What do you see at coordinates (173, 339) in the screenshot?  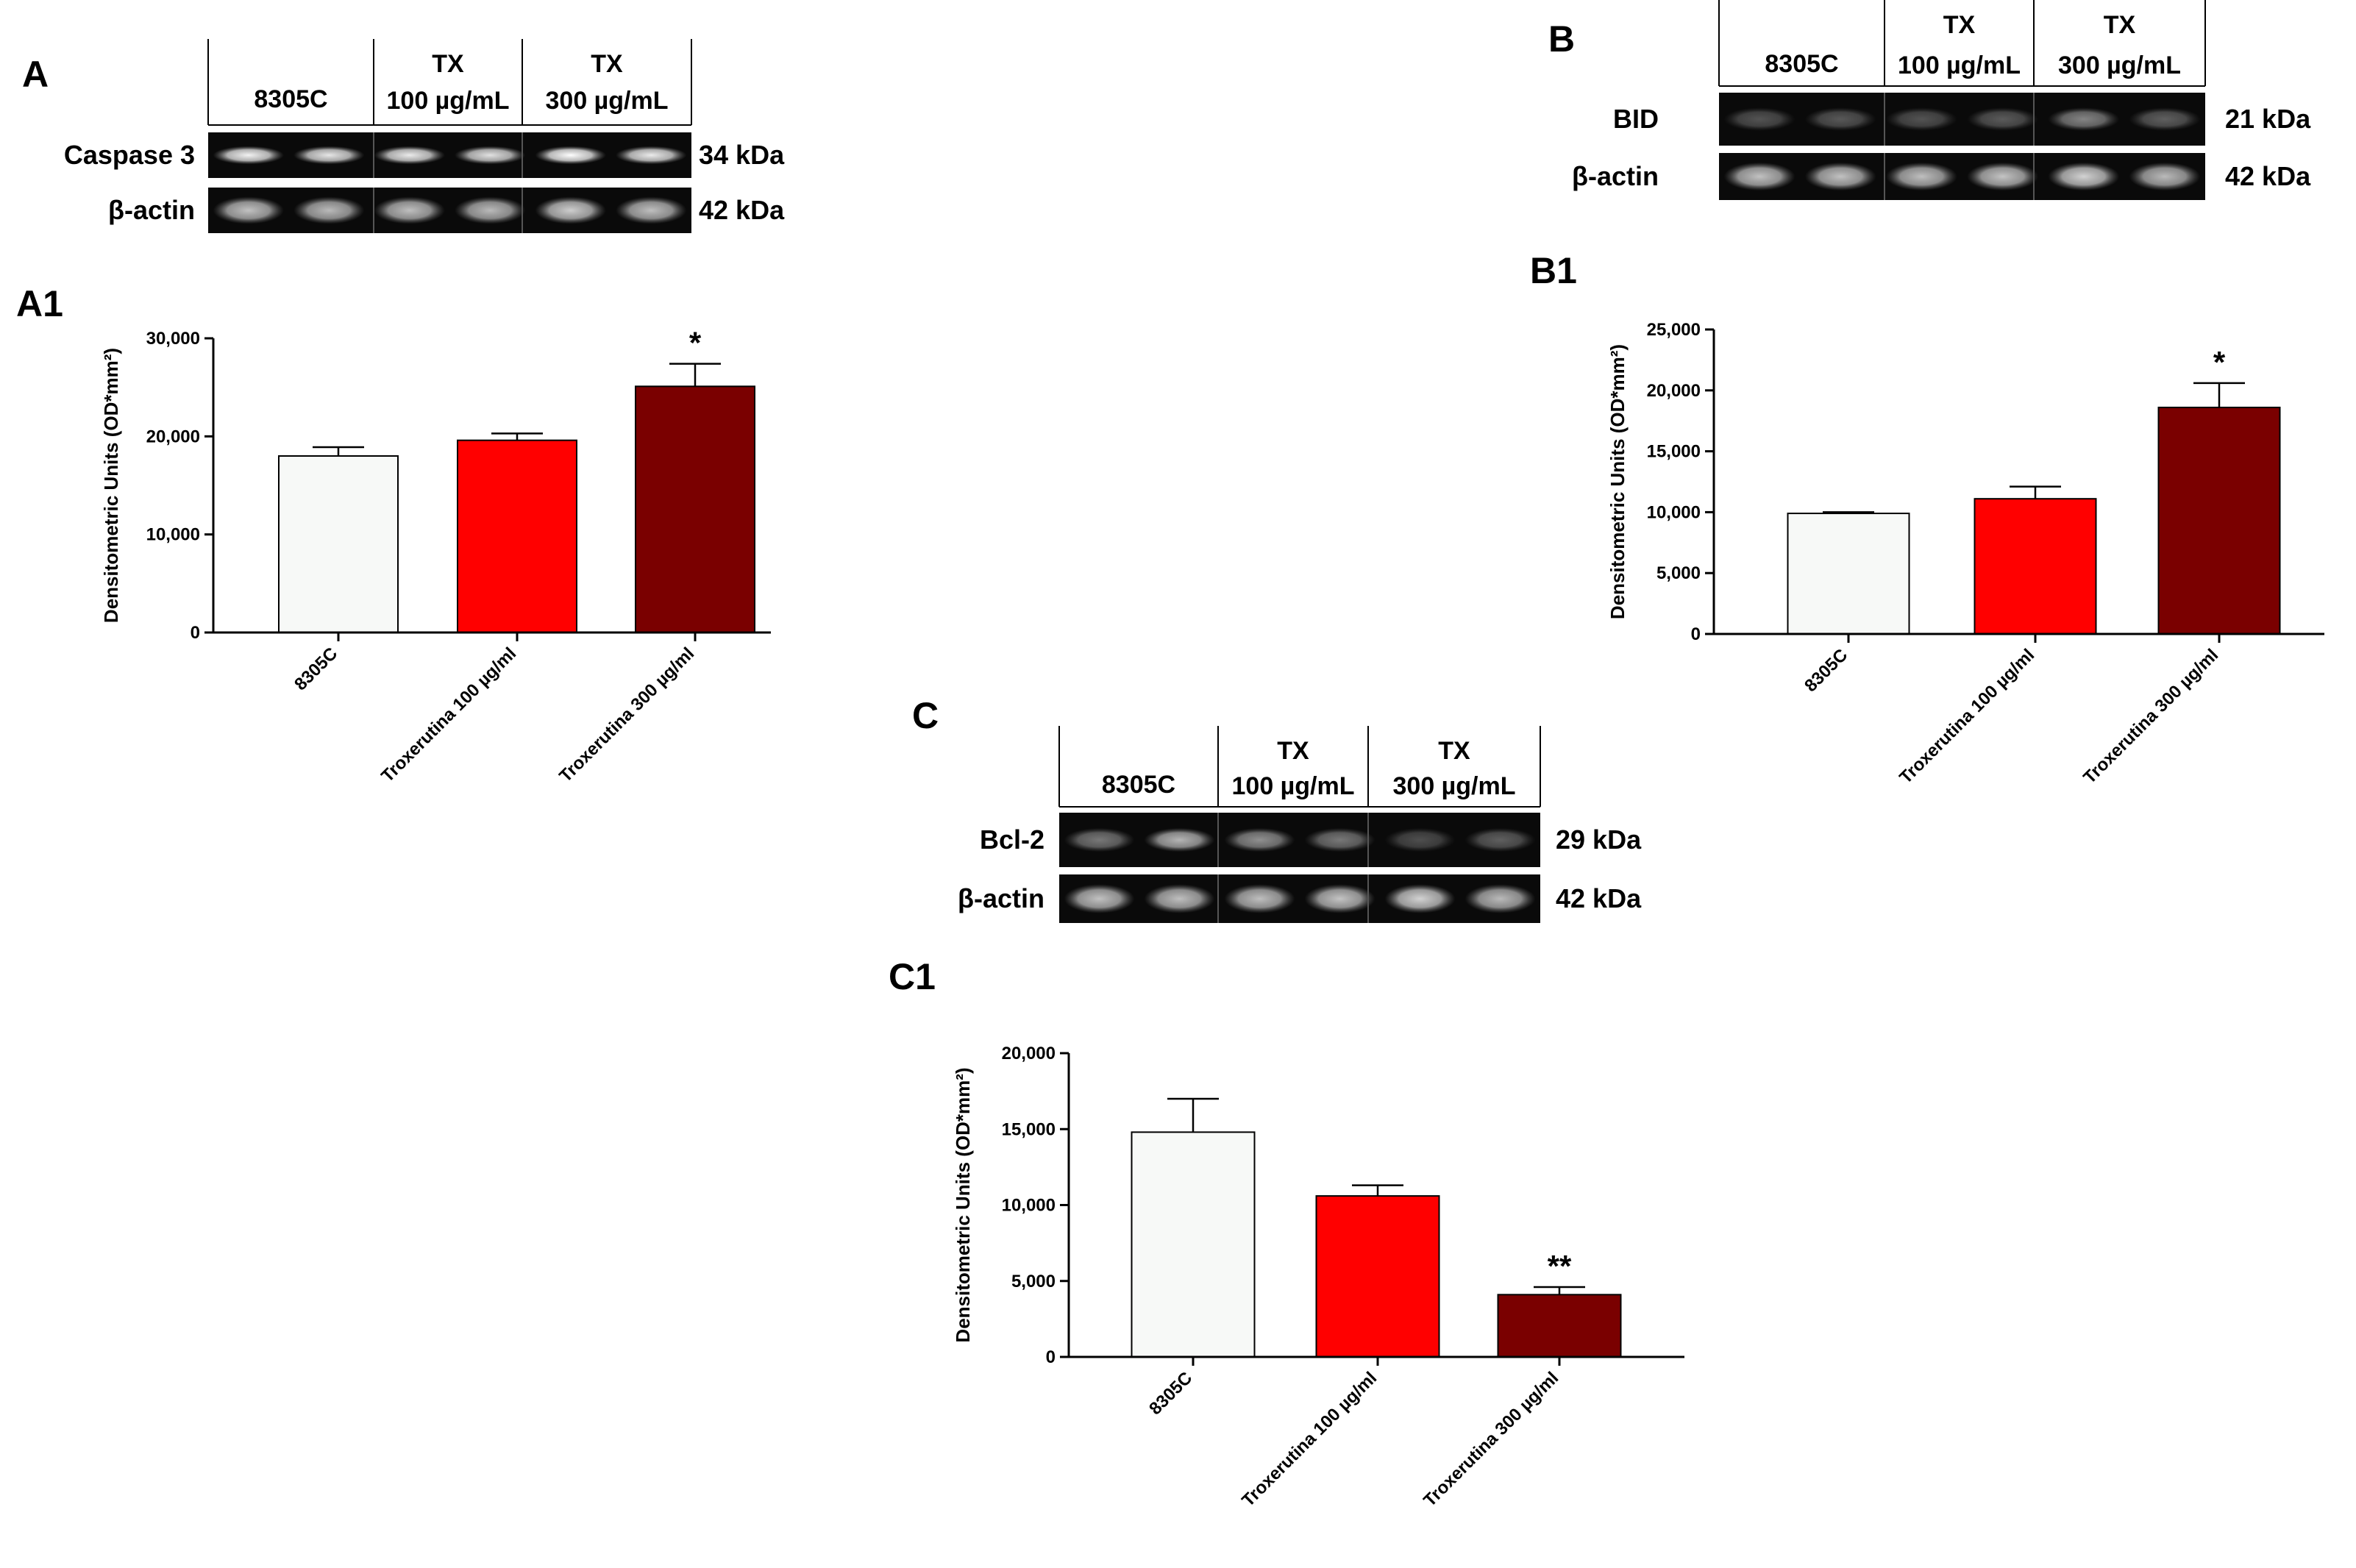 I see `y-tick-label: 30,000` at bounding box center [173, 339].